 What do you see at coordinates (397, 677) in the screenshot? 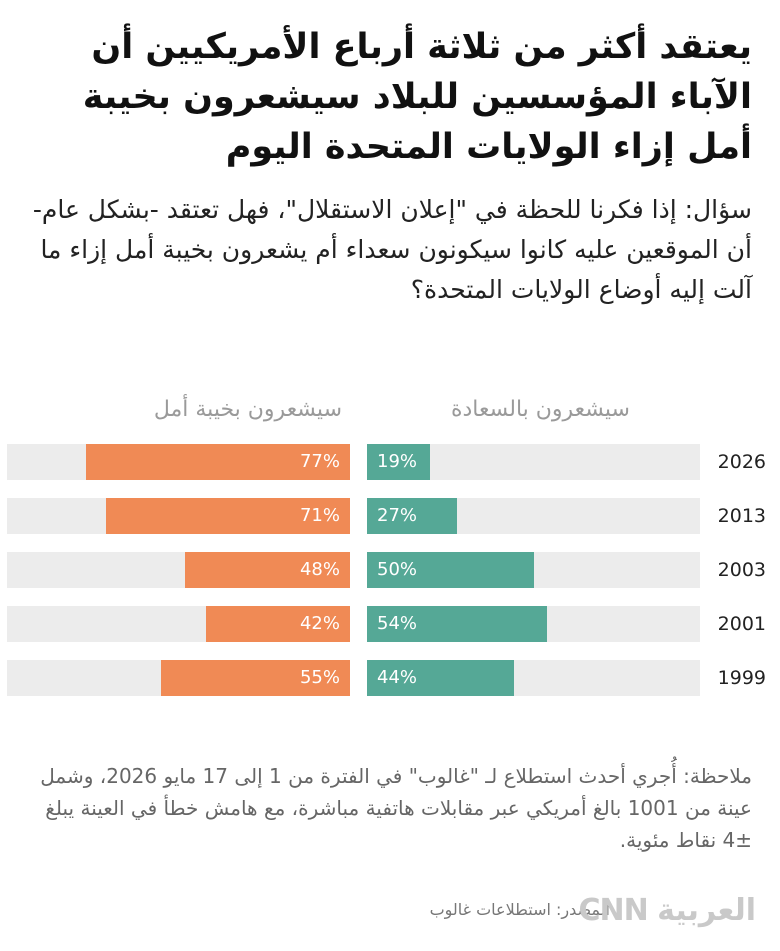
I see `happy-value-label: 44%` at bounding box center [397, 677].